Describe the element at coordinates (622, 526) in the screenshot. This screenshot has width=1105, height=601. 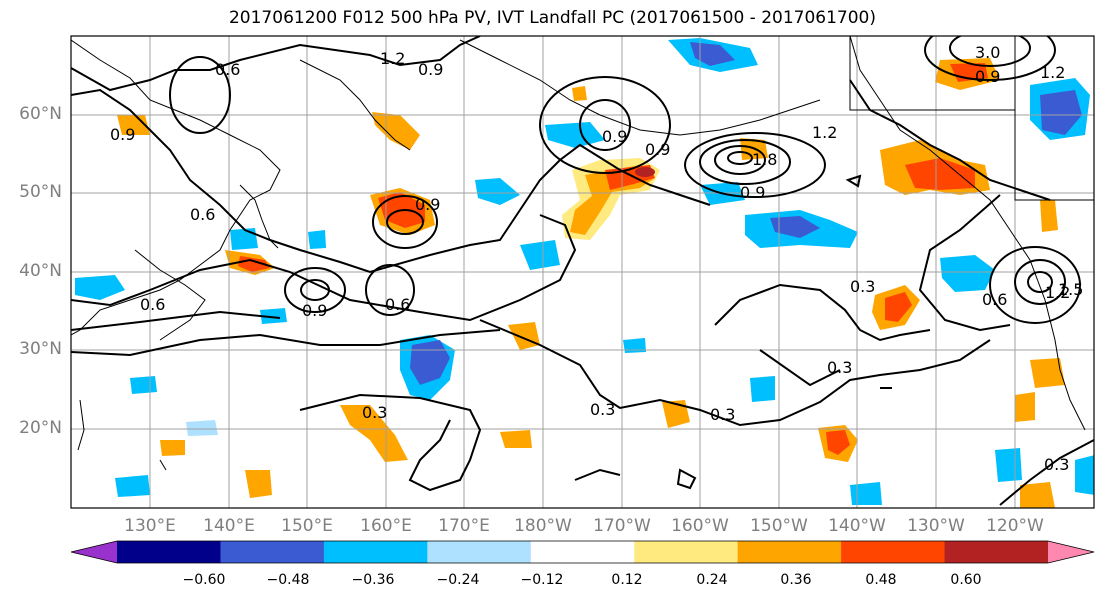
I see `lon-label: 170°W` at that location.